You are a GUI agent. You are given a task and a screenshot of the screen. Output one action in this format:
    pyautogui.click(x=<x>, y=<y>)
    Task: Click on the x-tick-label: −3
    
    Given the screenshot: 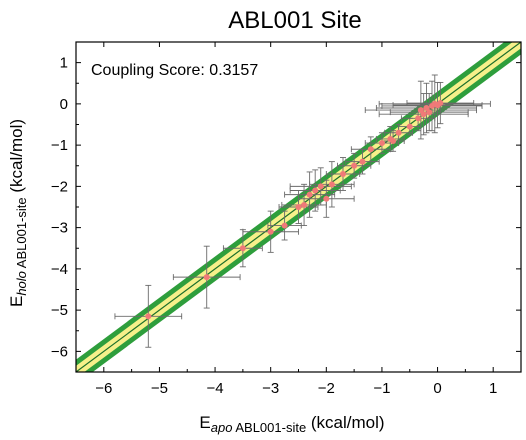 What is the action you would take?
    pyautogui.click(x=270, y=388)
    